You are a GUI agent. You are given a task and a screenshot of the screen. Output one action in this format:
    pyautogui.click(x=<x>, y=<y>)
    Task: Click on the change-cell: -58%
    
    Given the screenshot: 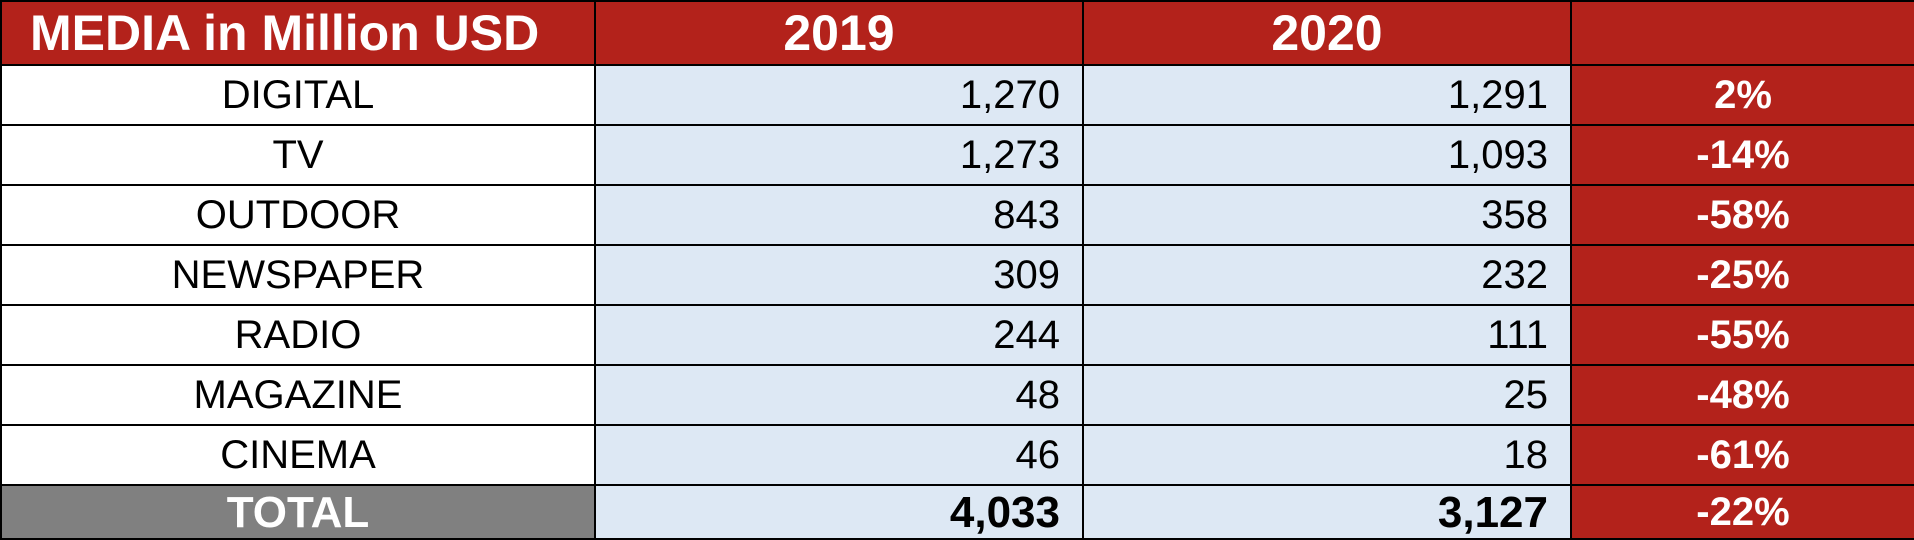 What is the action you would take?
    pyautogui.click(x=1742, y=215)
    